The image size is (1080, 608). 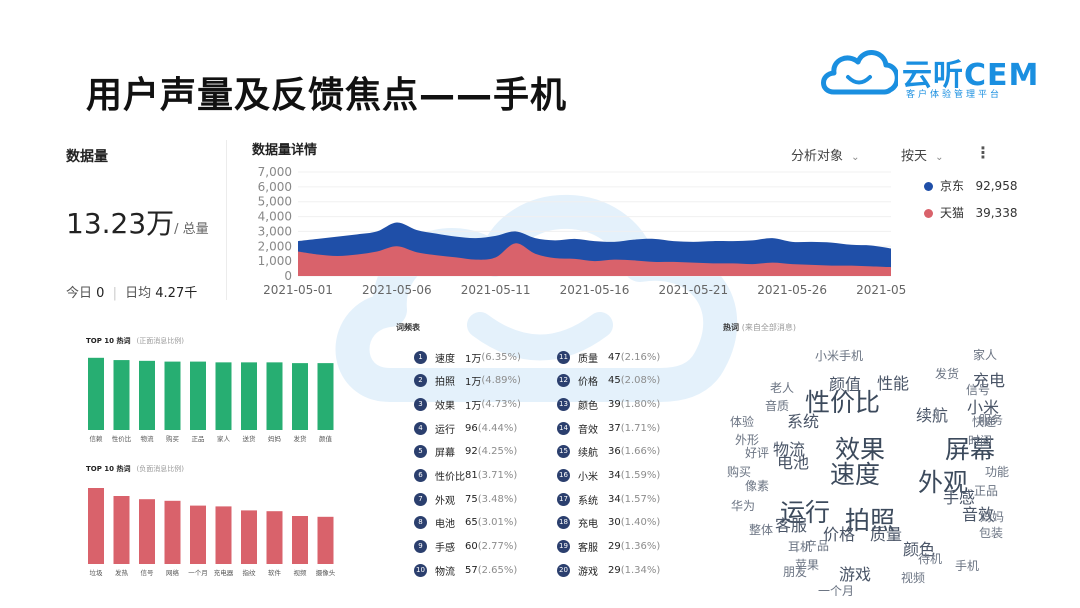 What do you see at coordinates (465, 452) in the screenshot?
I see `freq-row: 5 屏幕 92 (4.25%)` at bounding box center [465, 452].